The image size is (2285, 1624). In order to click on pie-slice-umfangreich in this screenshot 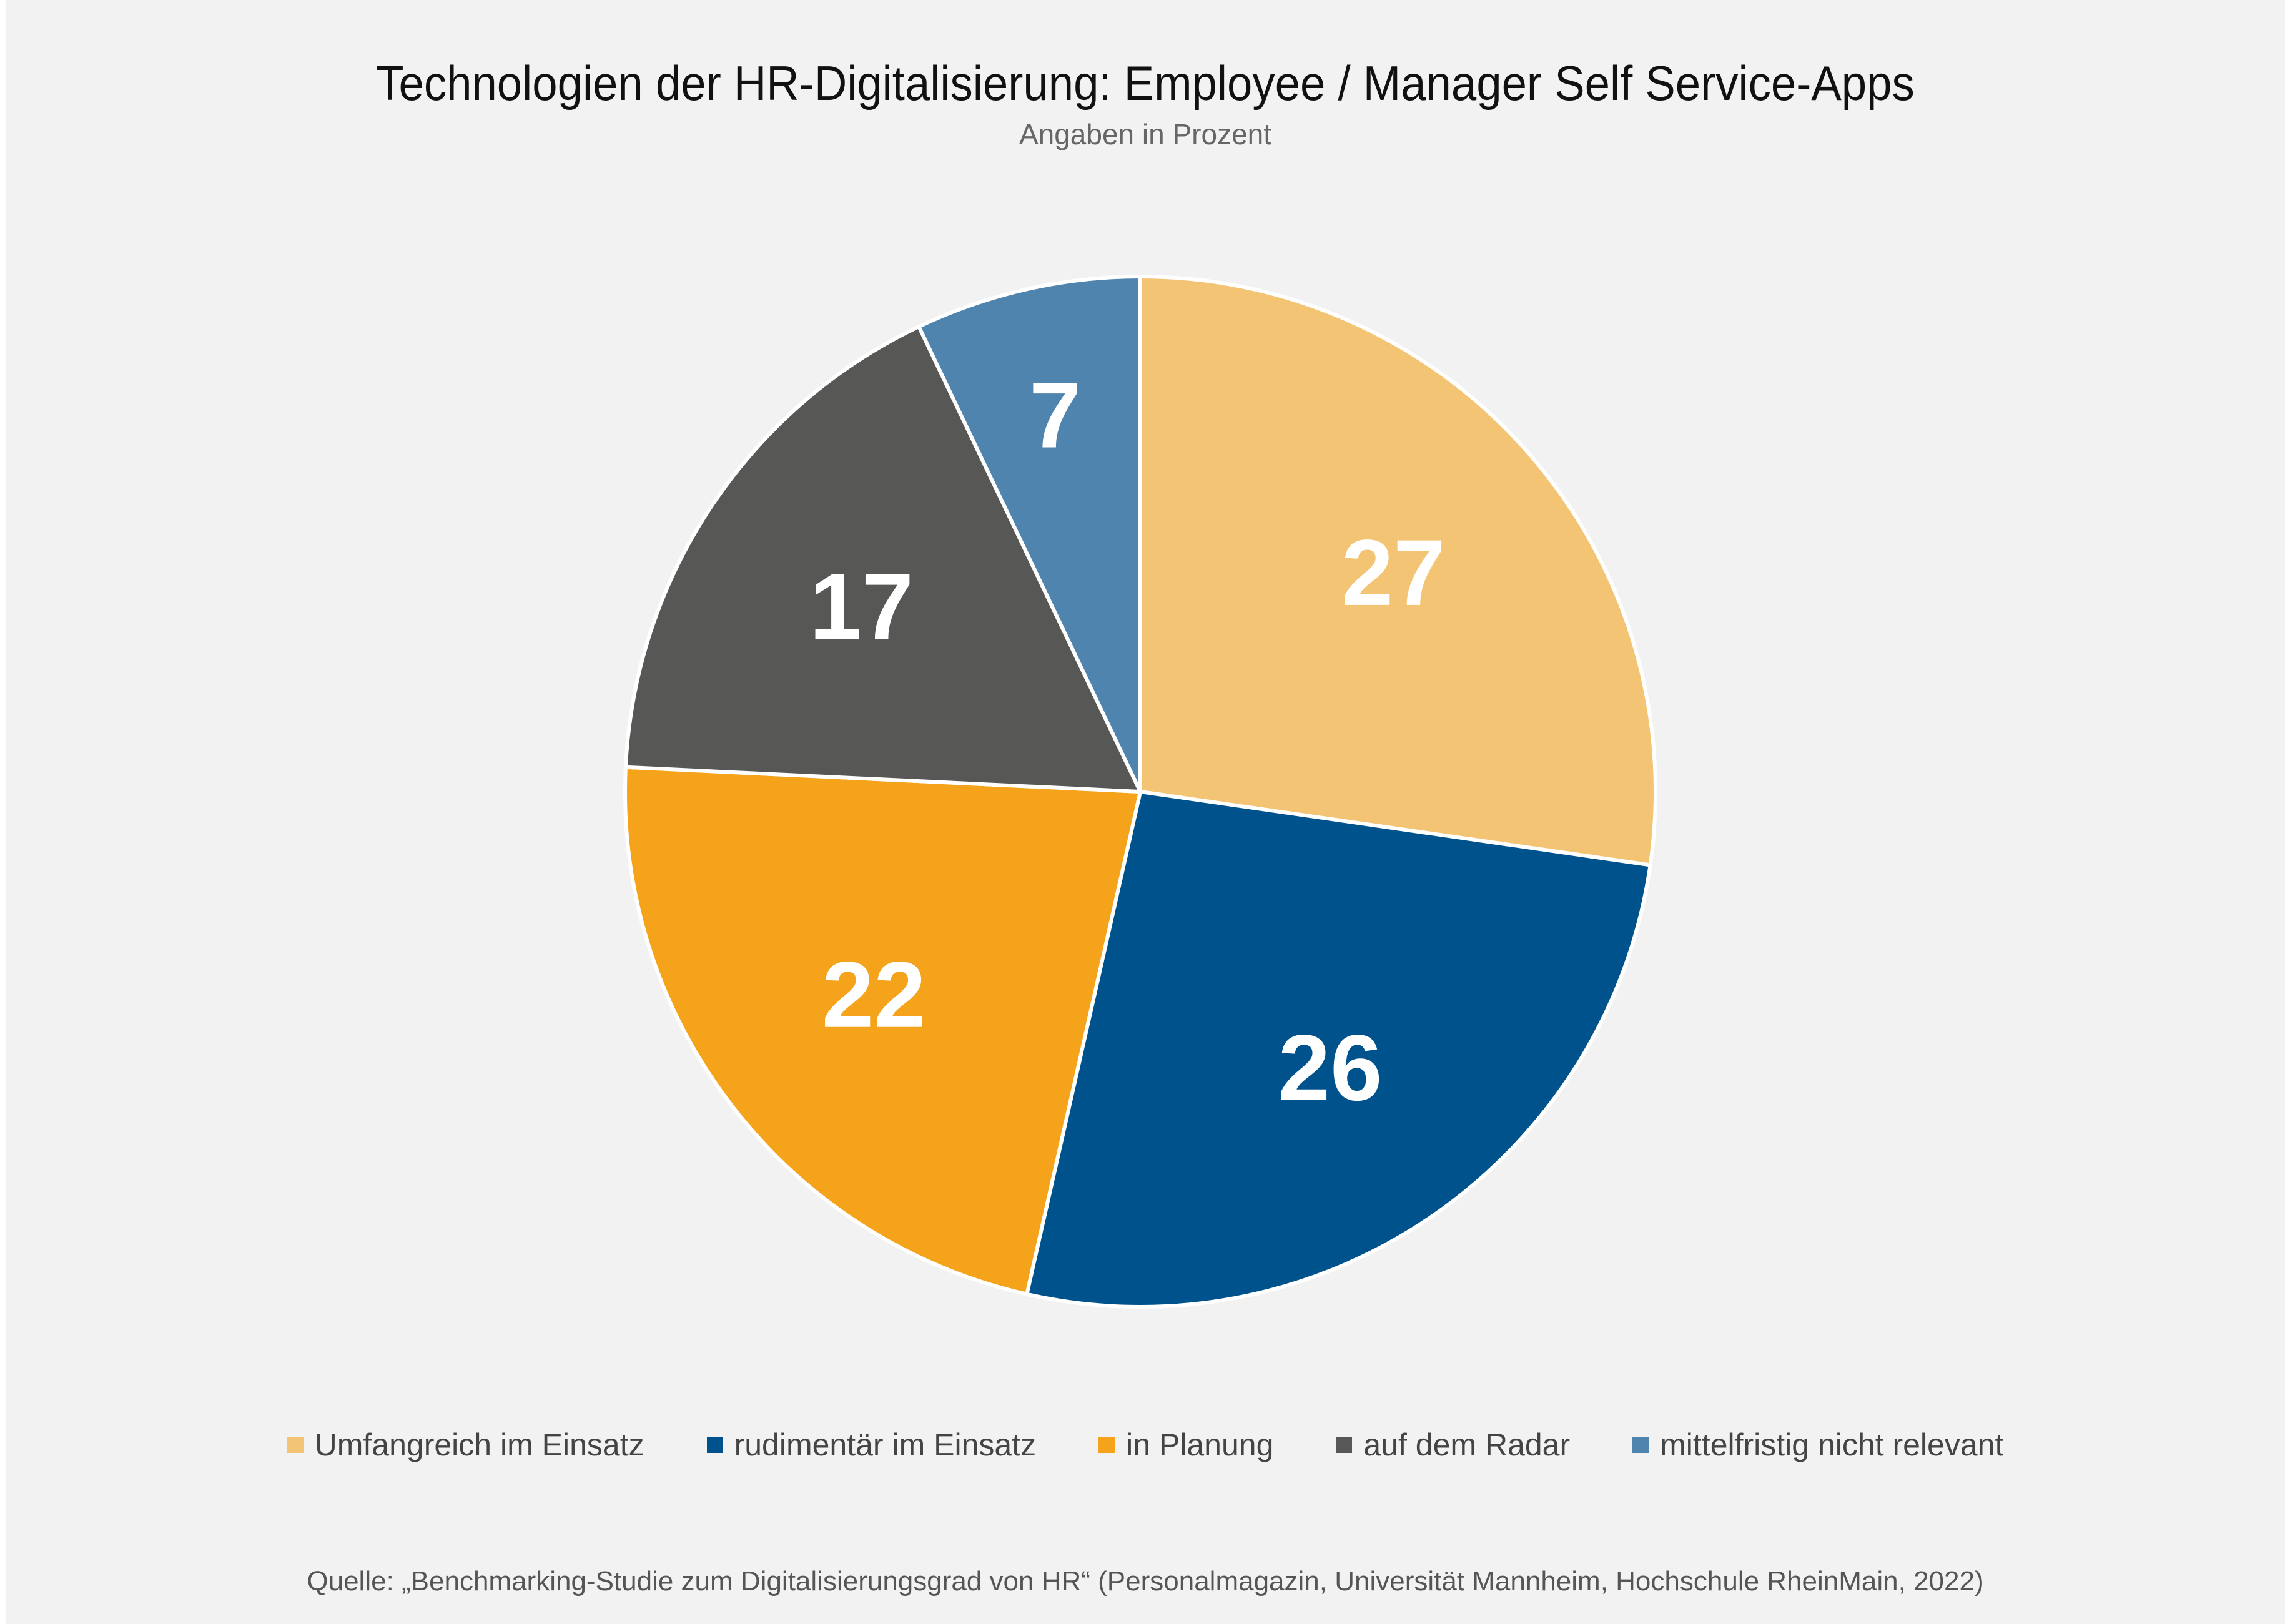, I will do `click(1397, 571)`.